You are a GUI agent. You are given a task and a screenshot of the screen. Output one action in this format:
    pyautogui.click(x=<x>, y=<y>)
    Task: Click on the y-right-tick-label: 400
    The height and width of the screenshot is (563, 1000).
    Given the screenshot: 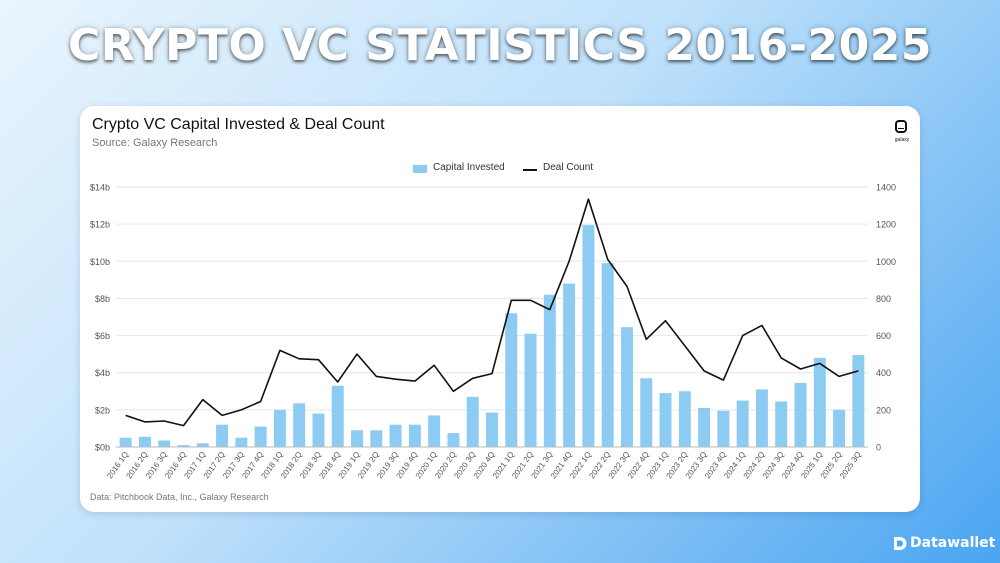 What is the action you would take?
    pyautogui.click(x=883, y=373)
    